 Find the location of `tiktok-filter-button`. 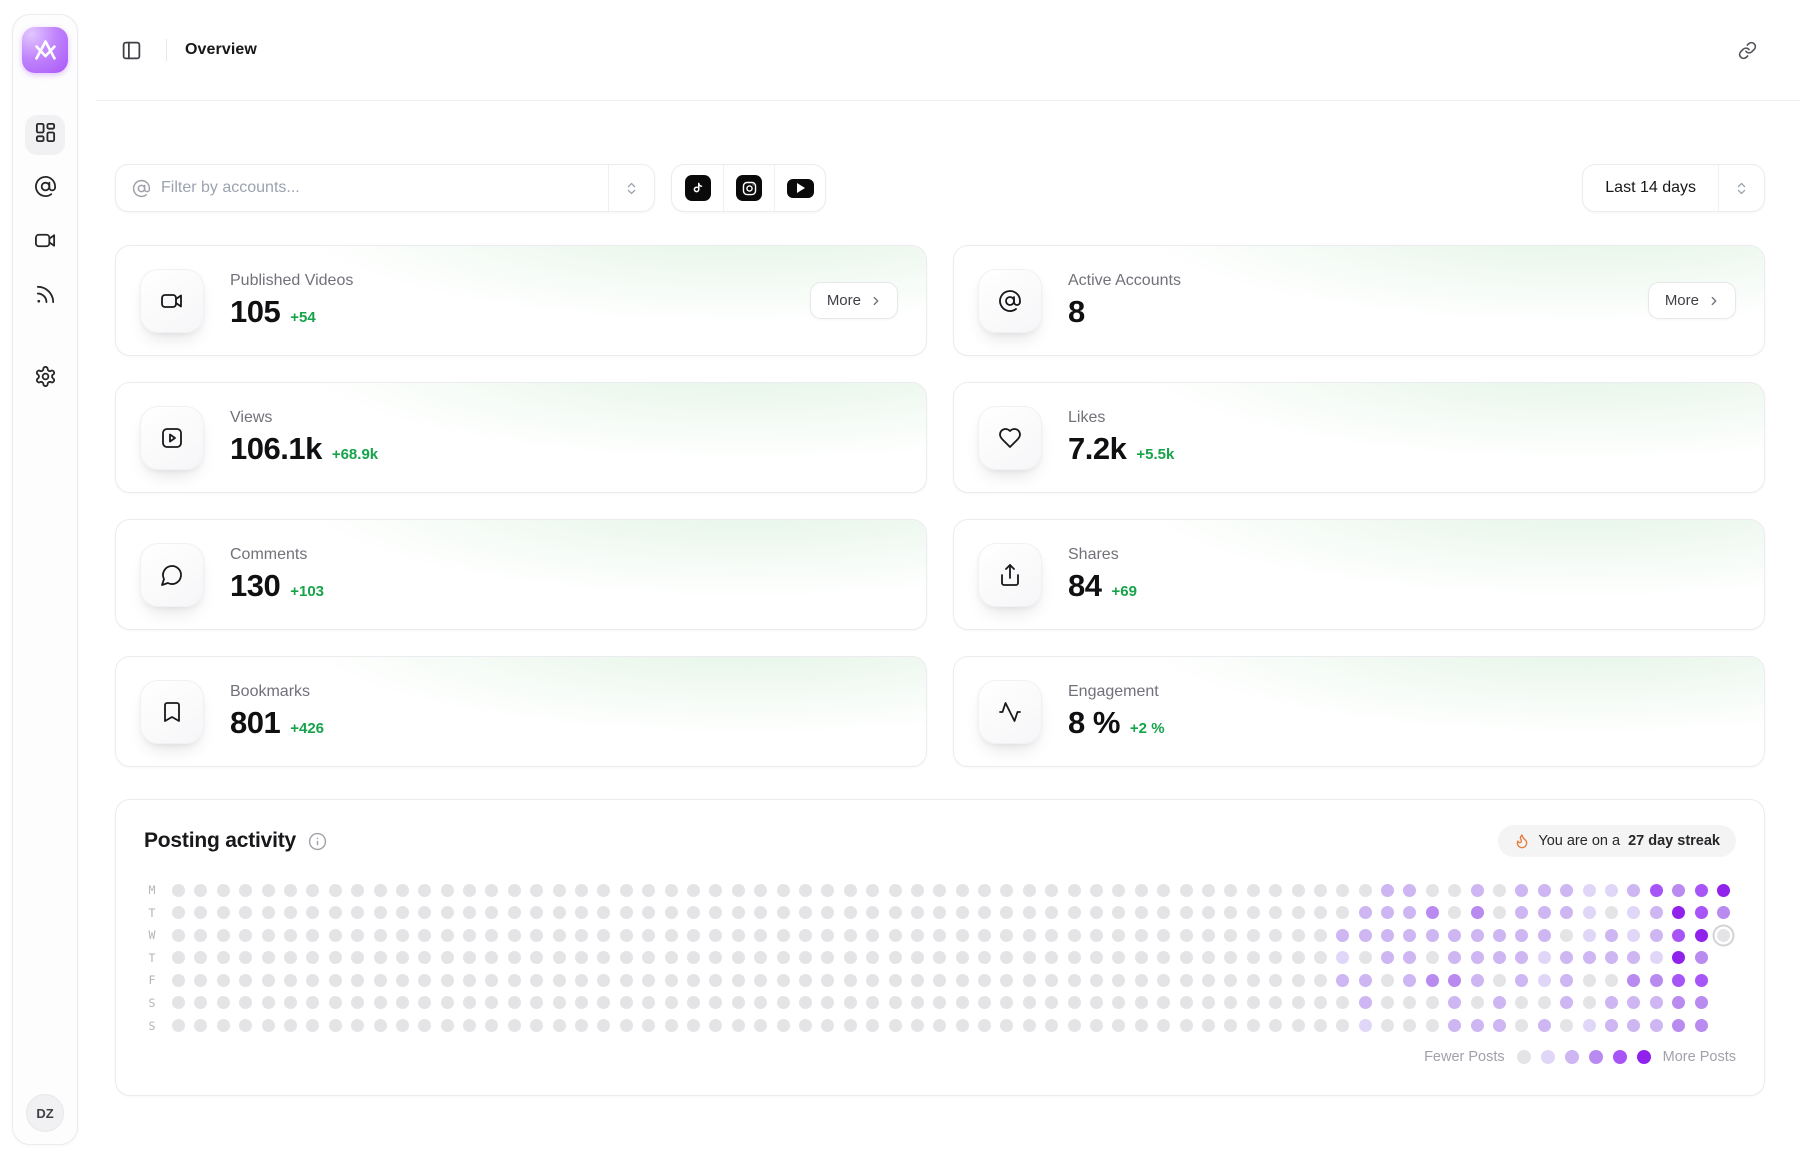

tiktok-filter-button is located at coordinates (697, 188).